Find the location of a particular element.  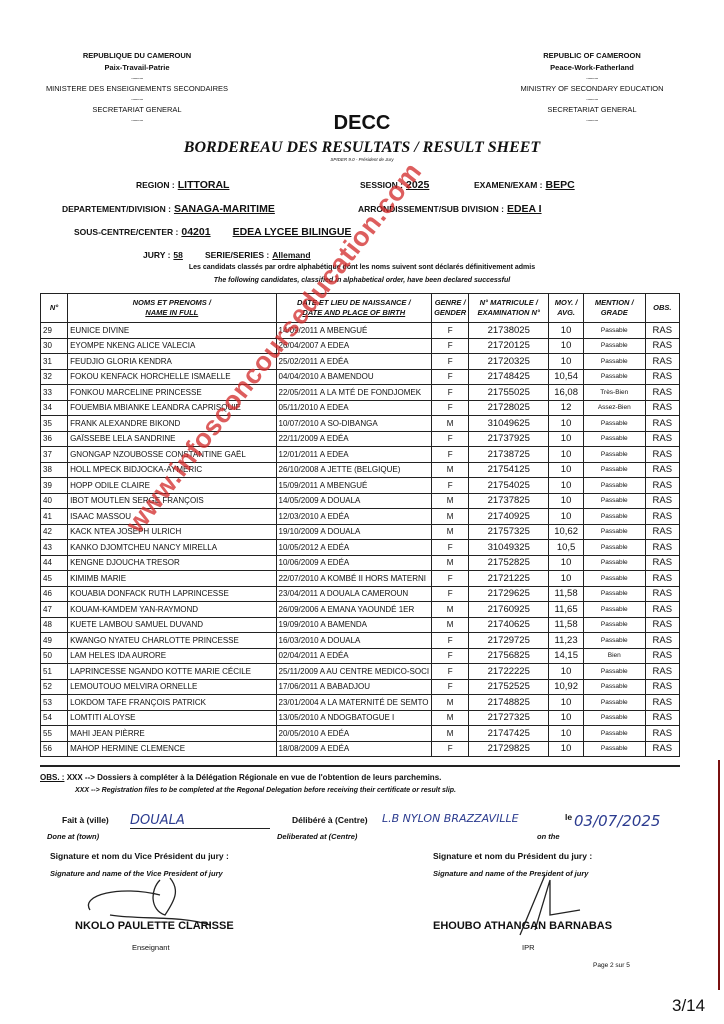

session-field: SESSION :2025 is located at coordinates (394, 184).